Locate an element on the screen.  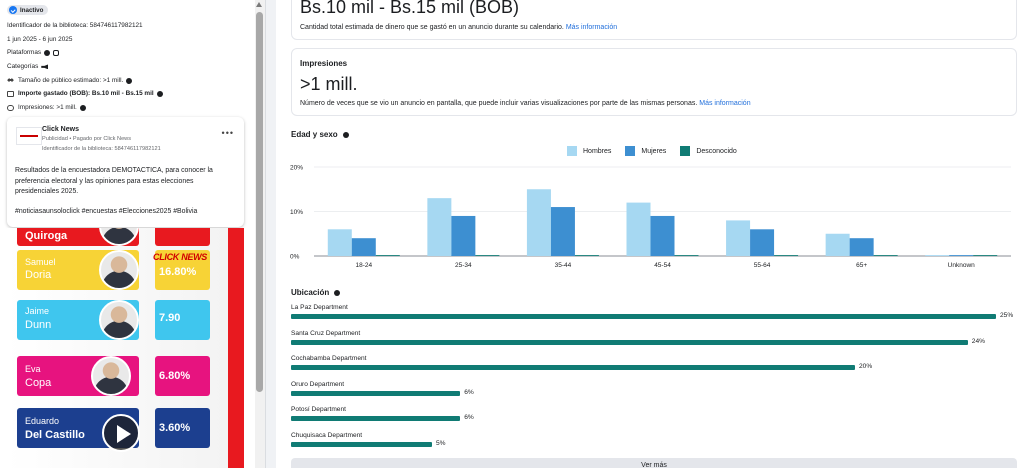
legend-item: Hombres is located at coordinates (589, 151).